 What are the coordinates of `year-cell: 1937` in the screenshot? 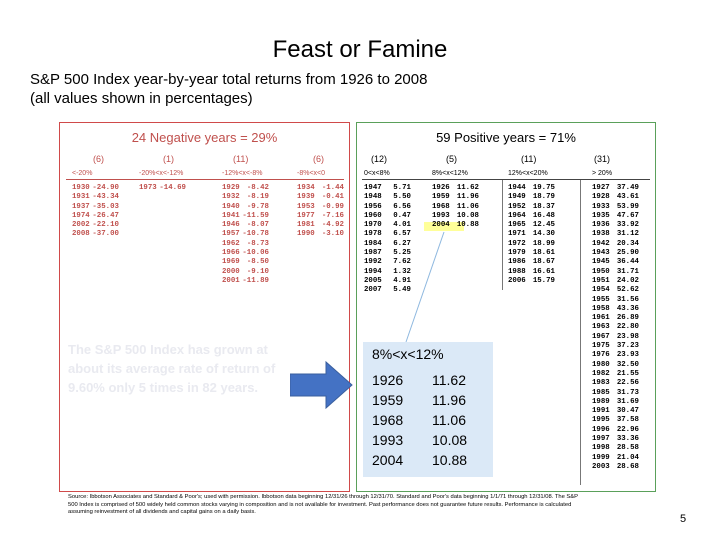 It's located at (81, 206).